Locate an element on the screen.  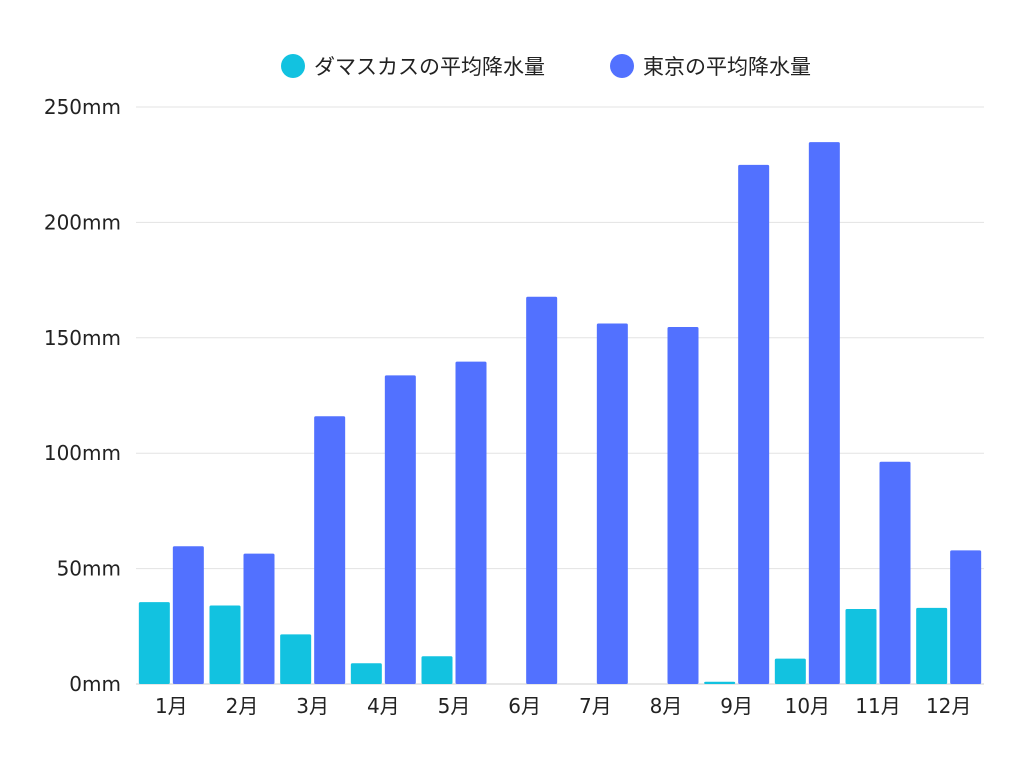
x-tick-label: 3月 is located at coordinates (312, 706).